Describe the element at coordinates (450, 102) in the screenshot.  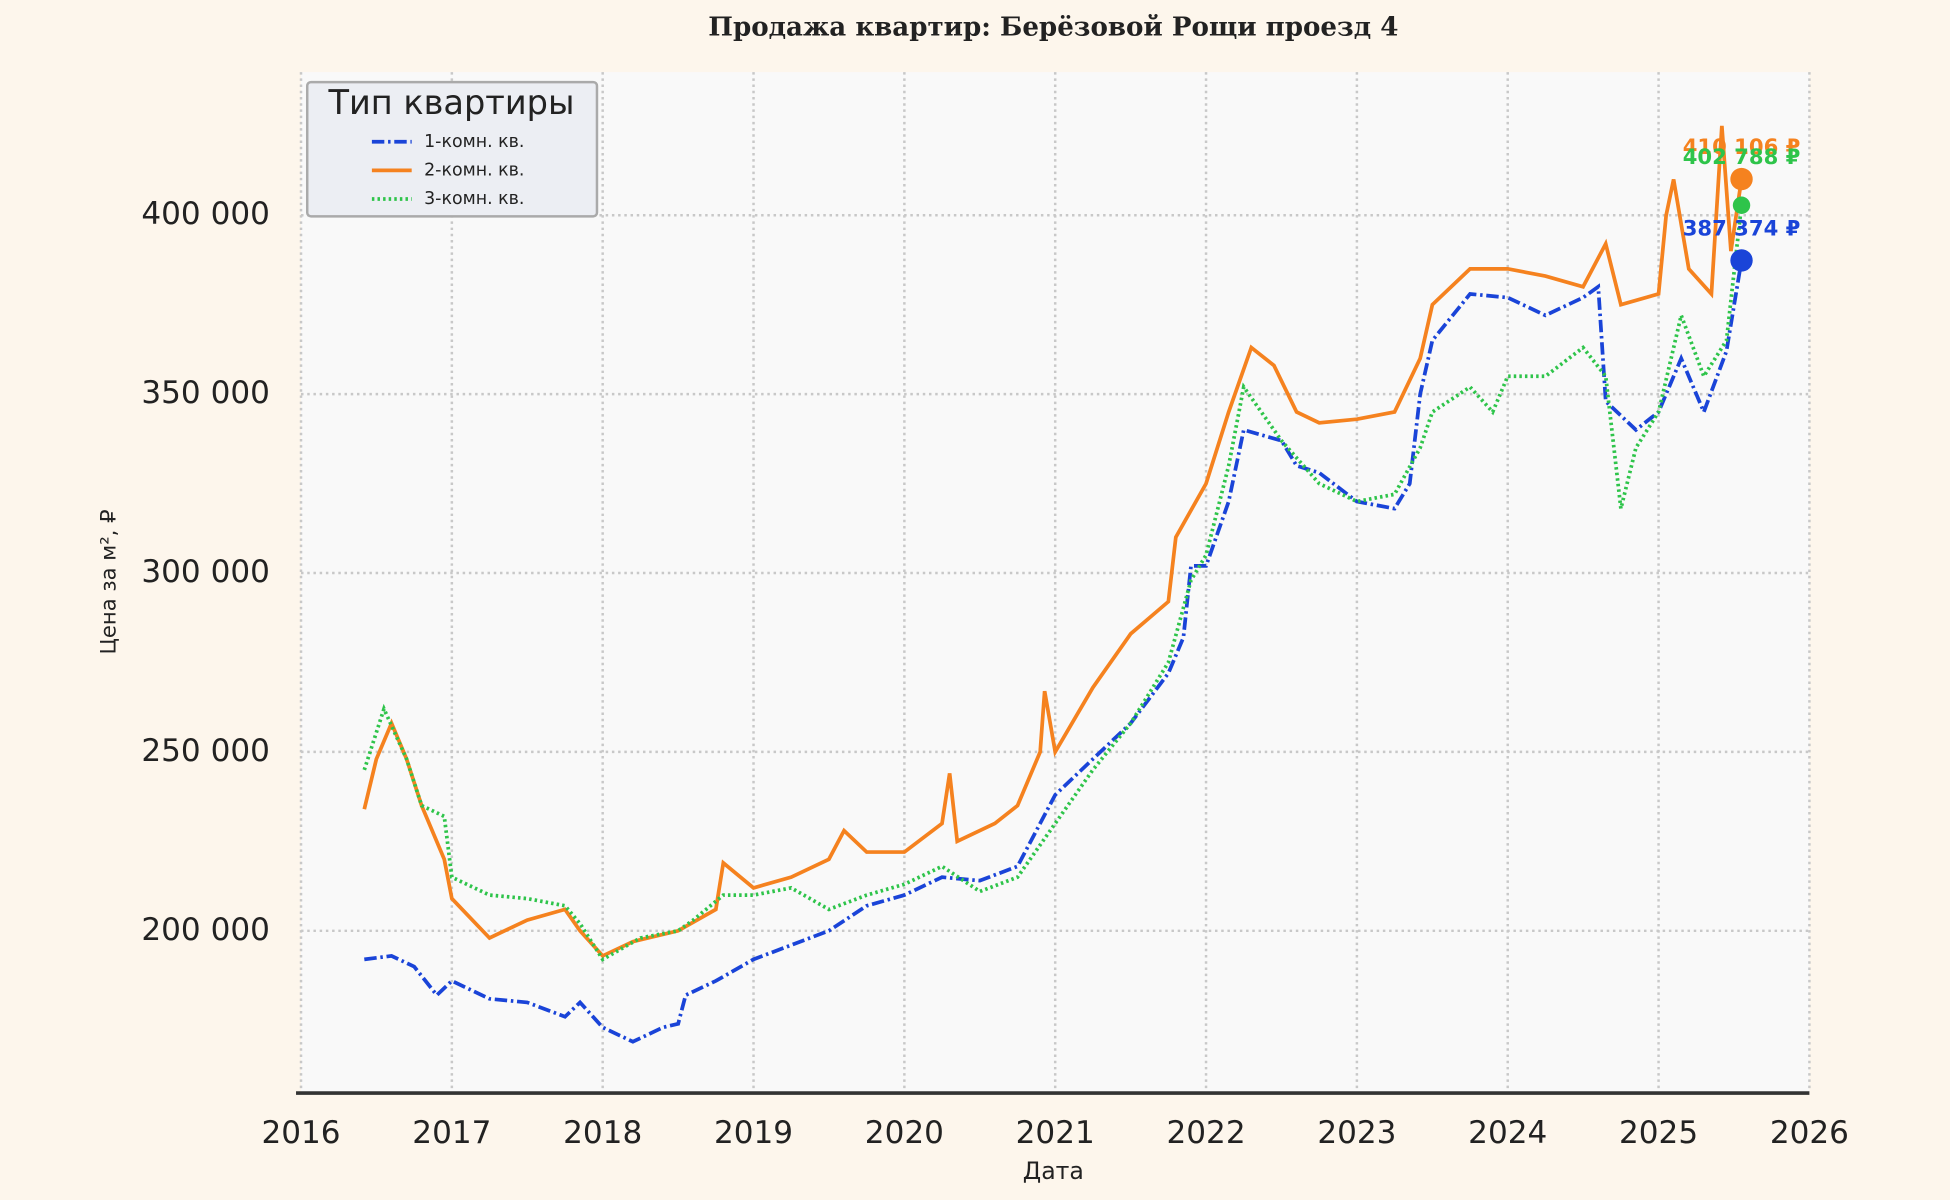
I see `legend-title: Тип квартиры` at that location.